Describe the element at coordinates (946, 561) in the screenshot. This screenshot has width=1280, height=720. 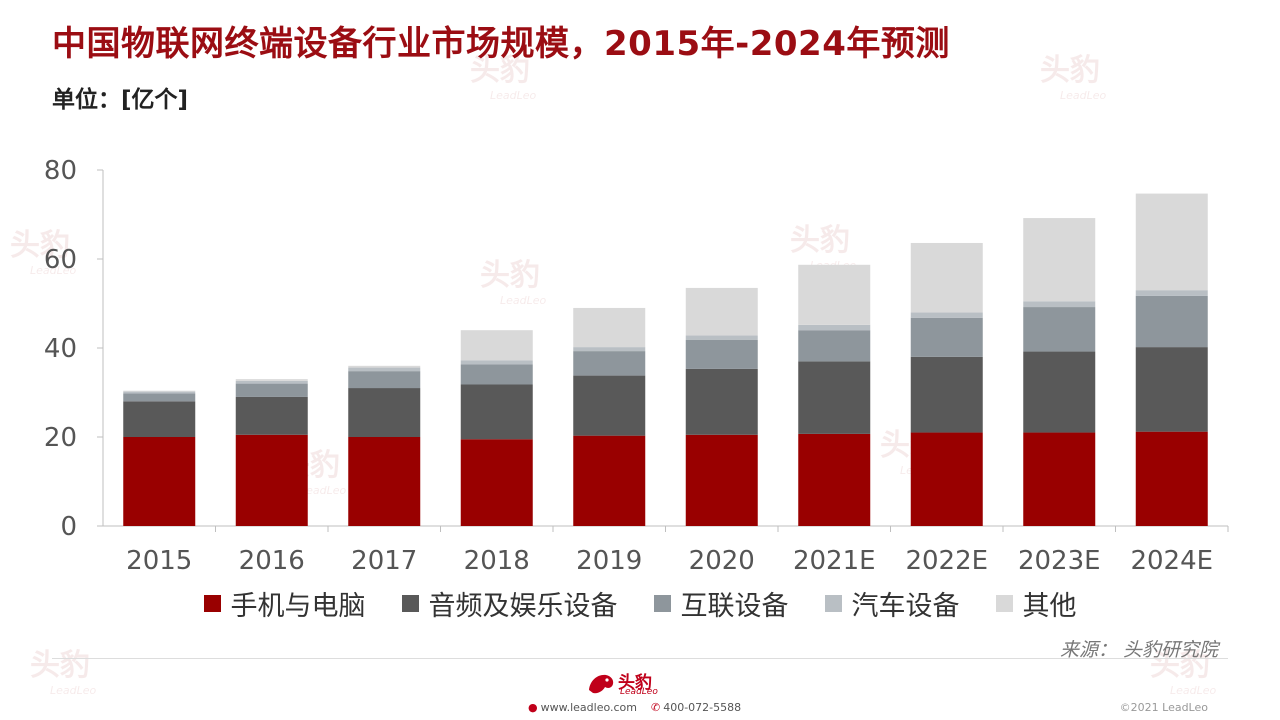
I see `x-tick-label: 2022E` at that location.